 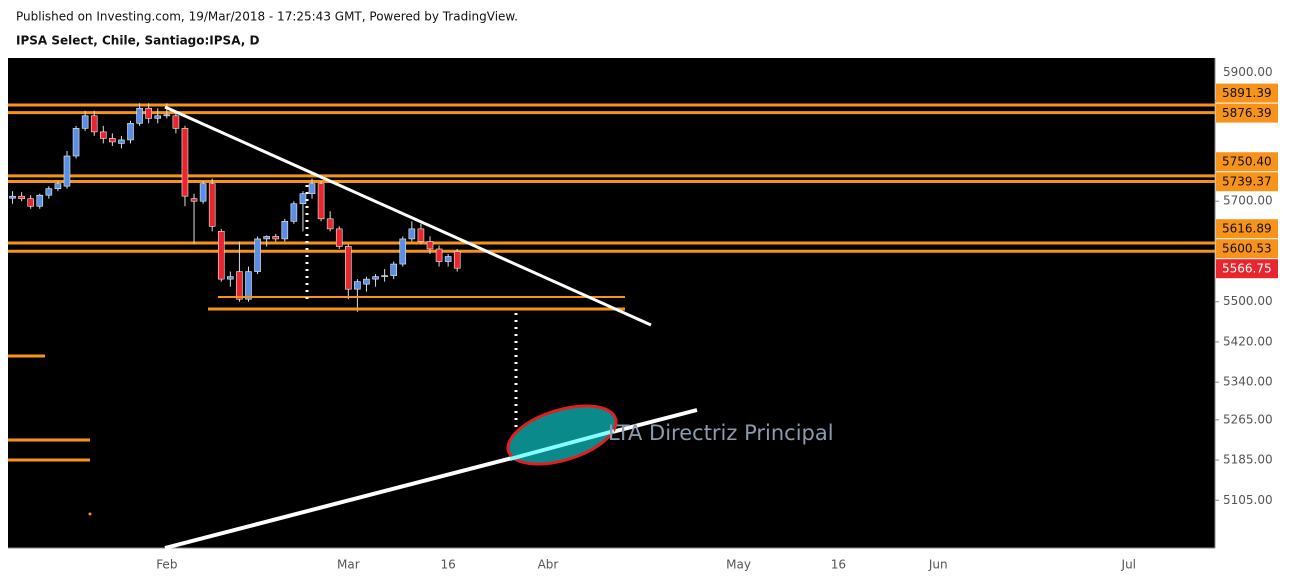 What do you see at coordinates (1128, 565) in the screenshot?
I see `x-tick-label: Jul` at bounding box center [1128, 565].